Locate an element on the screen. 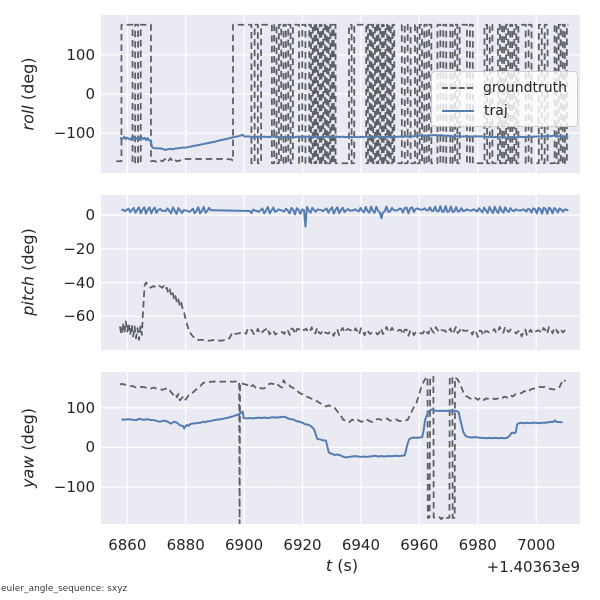 Image resolution: width=600 pixels, height=600 pixels. ytick-pitch-0: 0 is located at coordinates (90, 215).